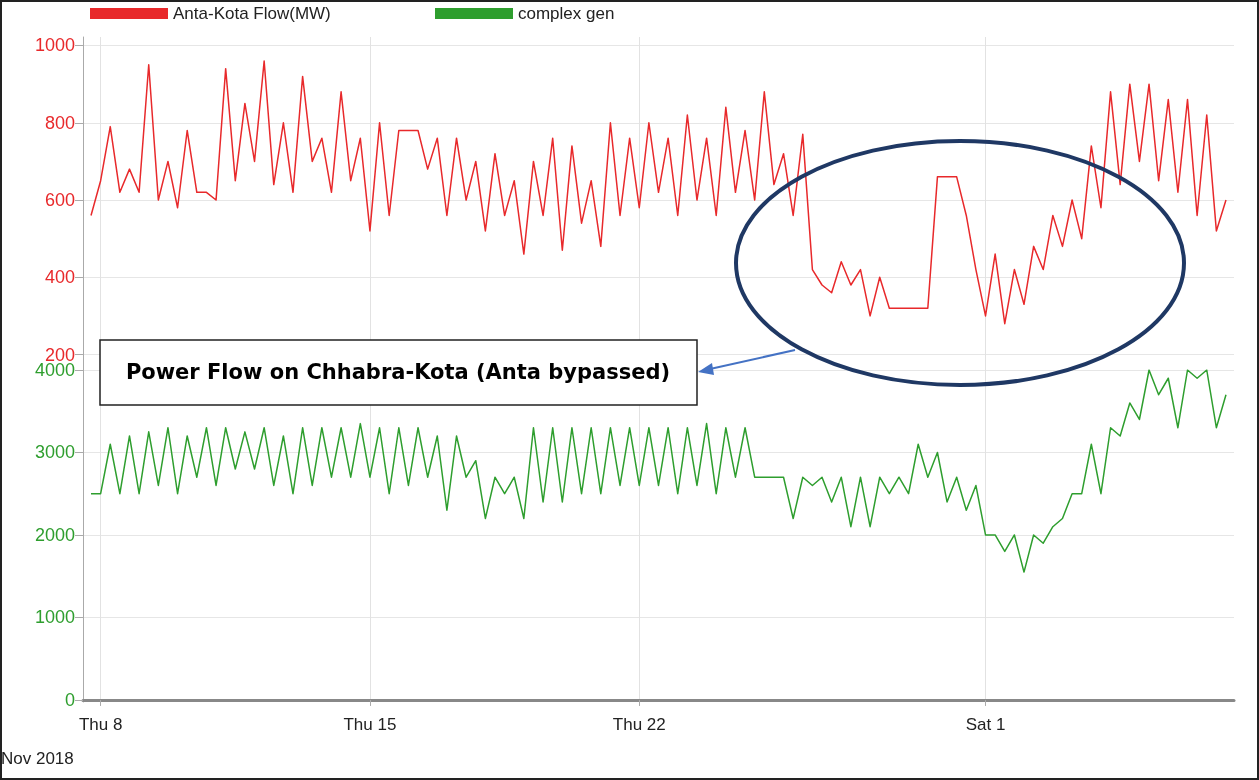 This screenshot has height=780, width=1259. Describe the element at coordinates (37, 758) in the screenshot. I see `x-axis-title: Nov 2018` at that location.